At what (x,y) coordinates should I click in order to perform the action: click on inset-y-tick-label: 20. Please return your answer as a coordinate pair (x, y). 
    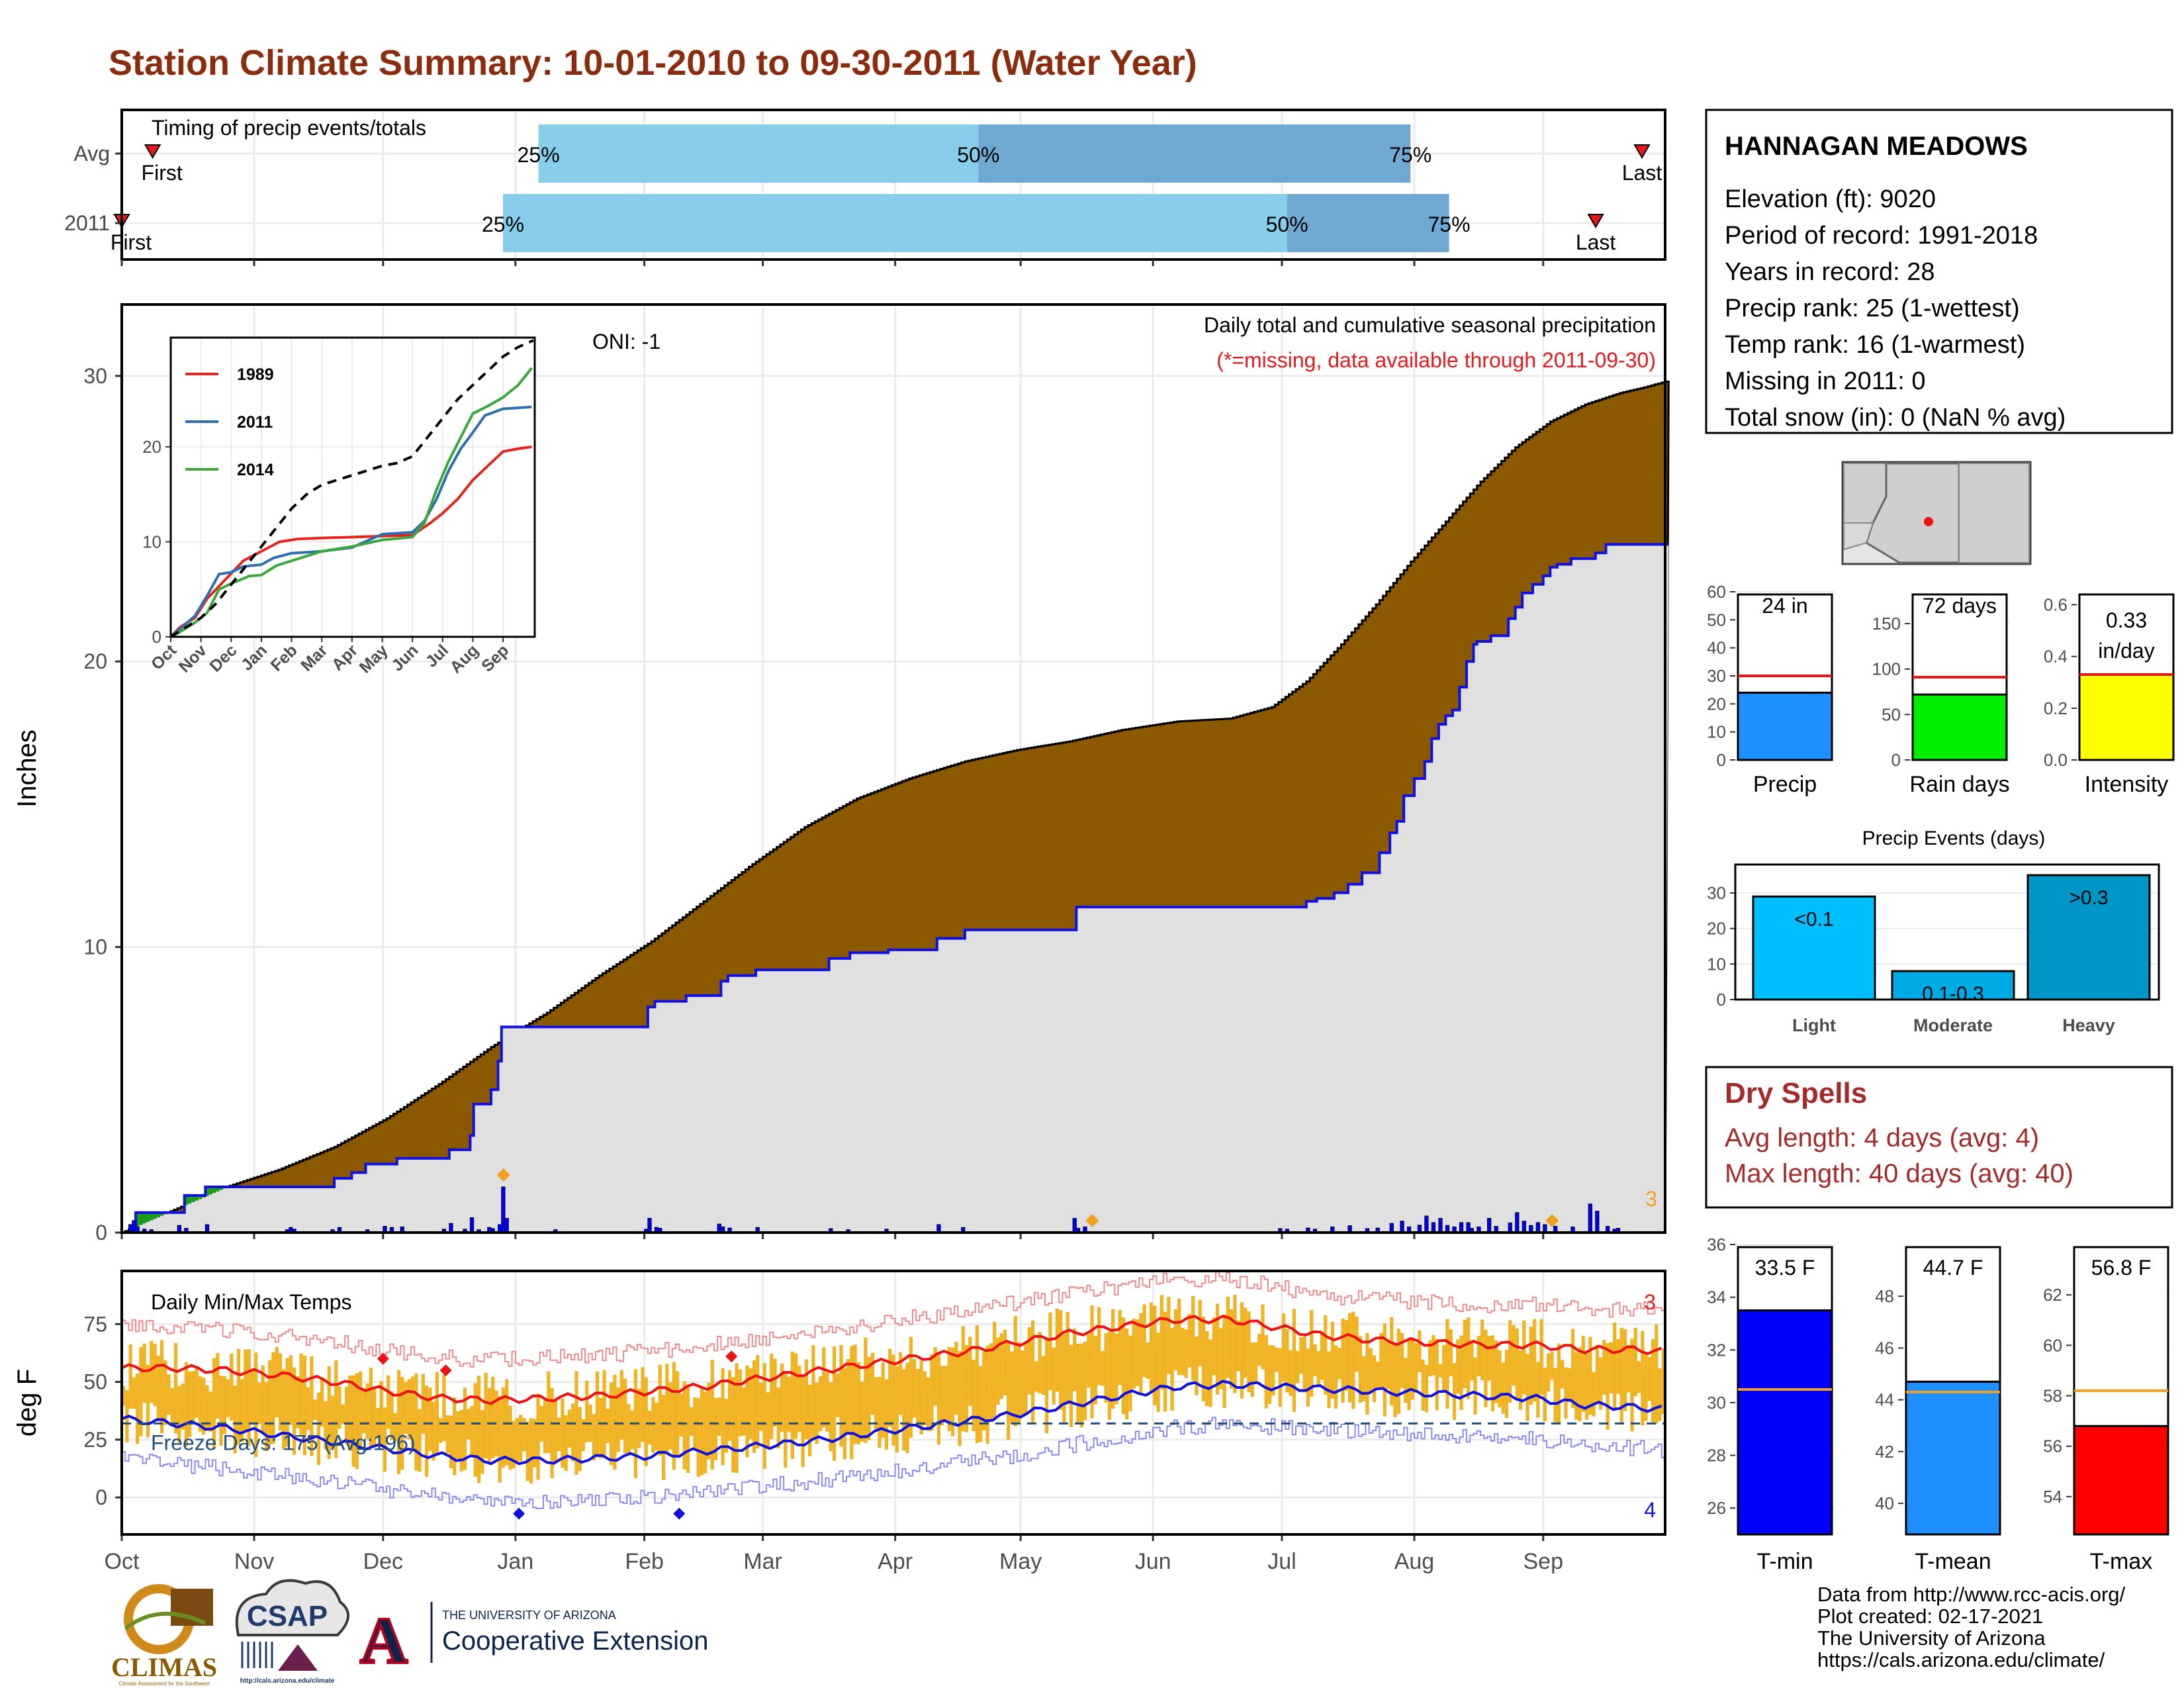
    Looking at the image, I should click on (151, 447).